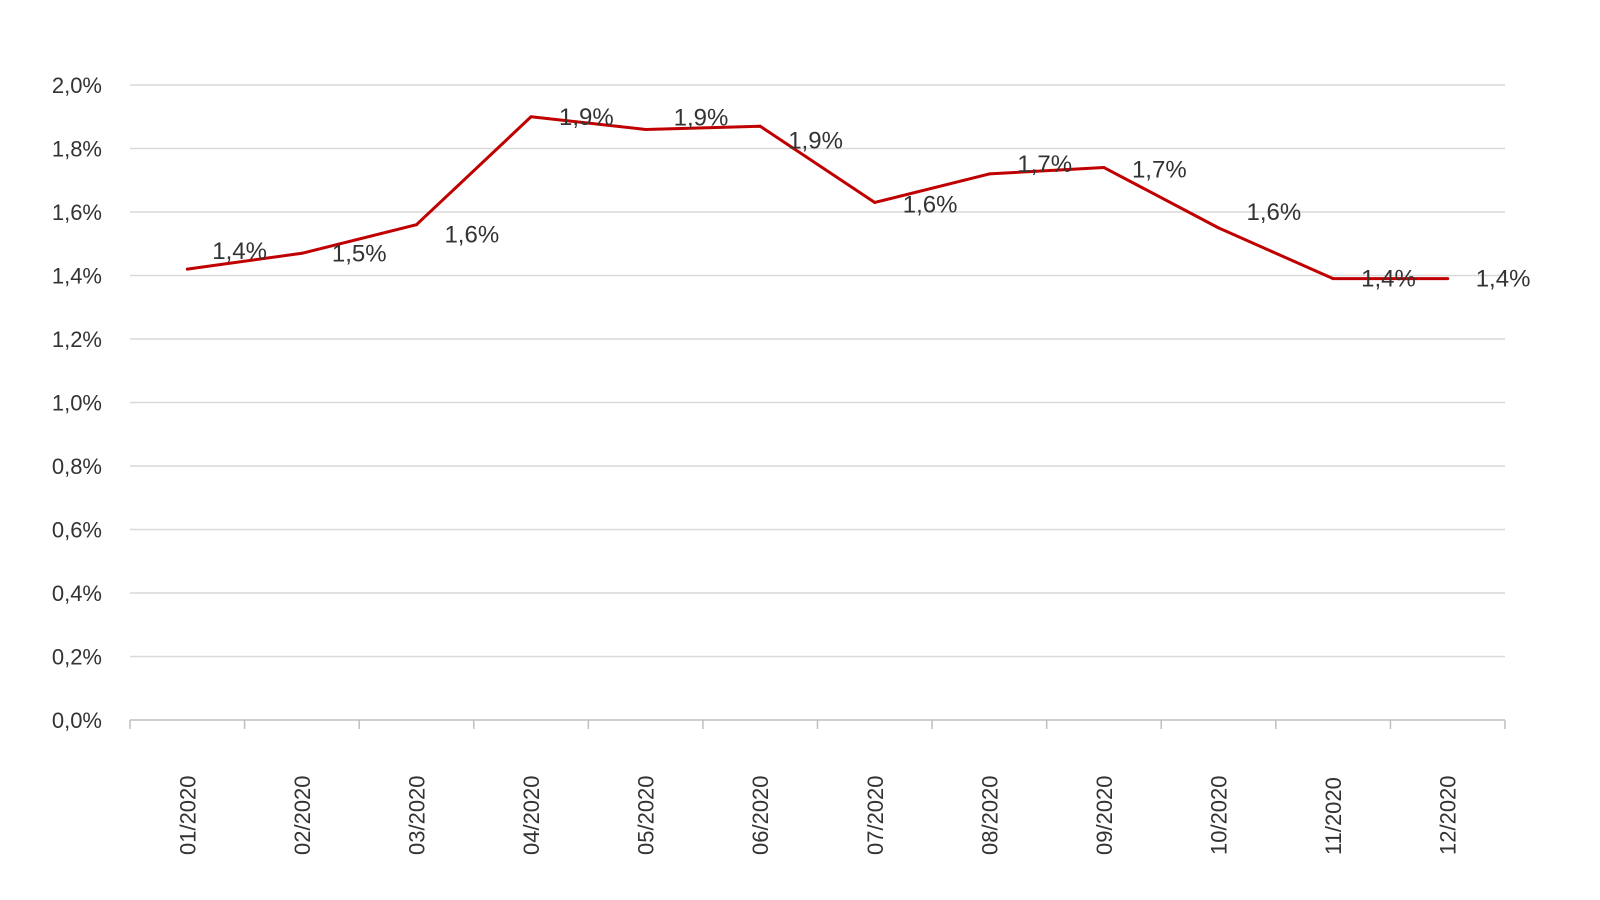  I want to click on x-tick-label: 04/2020, so click(531, 815).